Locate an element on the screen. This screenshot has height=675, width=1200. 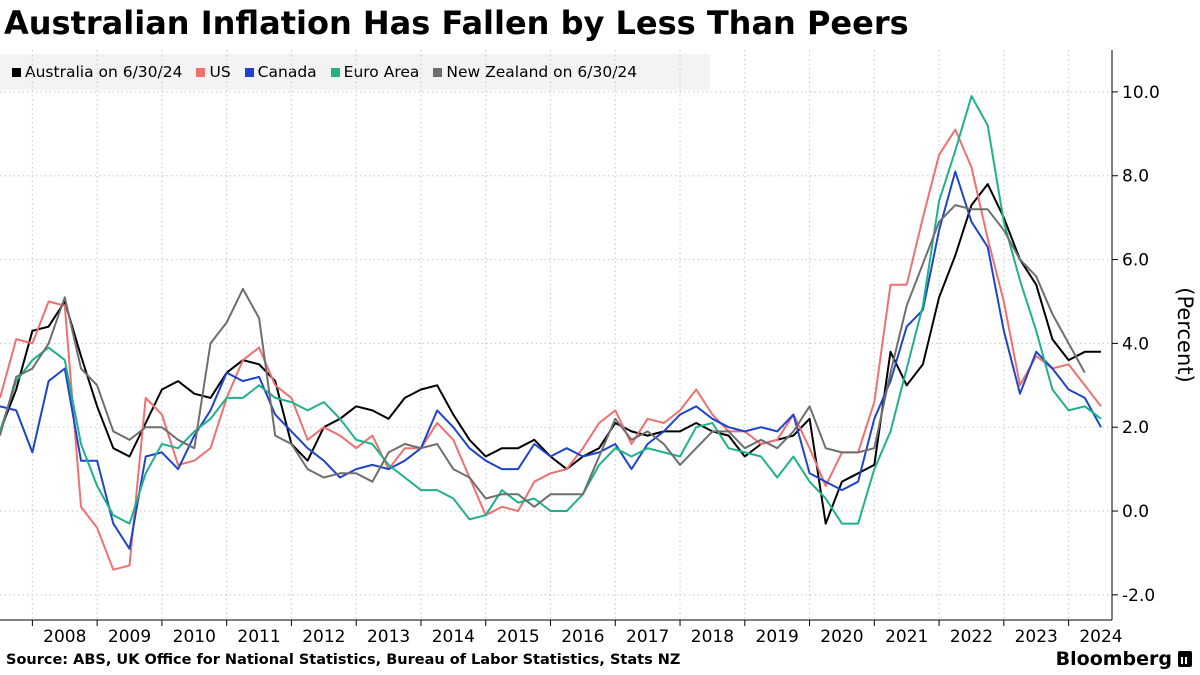
legend-label: Australia on 6/30/24 is located at coordinates (104, 72).